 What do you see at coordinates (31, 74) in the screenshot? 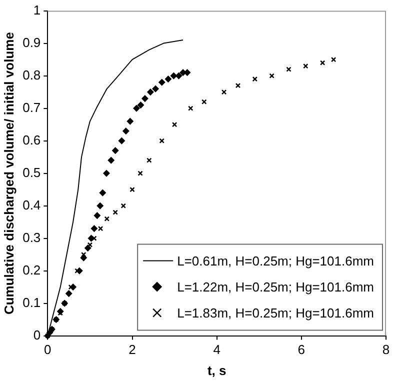
I see `y-tick-label: 0.8` at bounding box center [31, 74].